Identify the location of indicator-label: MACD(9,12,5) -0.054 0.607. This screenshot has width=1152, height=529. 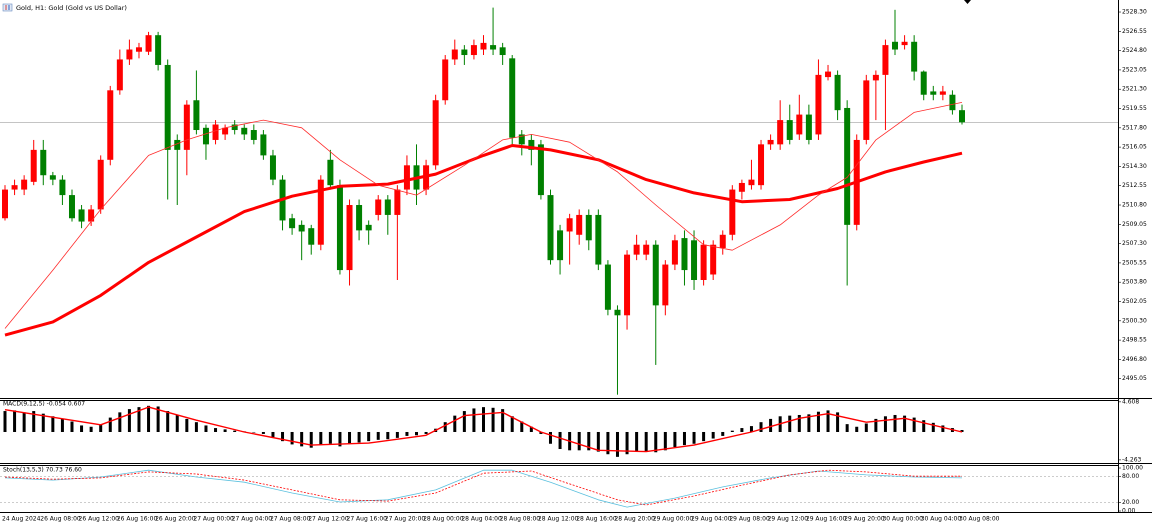
(44, 404).